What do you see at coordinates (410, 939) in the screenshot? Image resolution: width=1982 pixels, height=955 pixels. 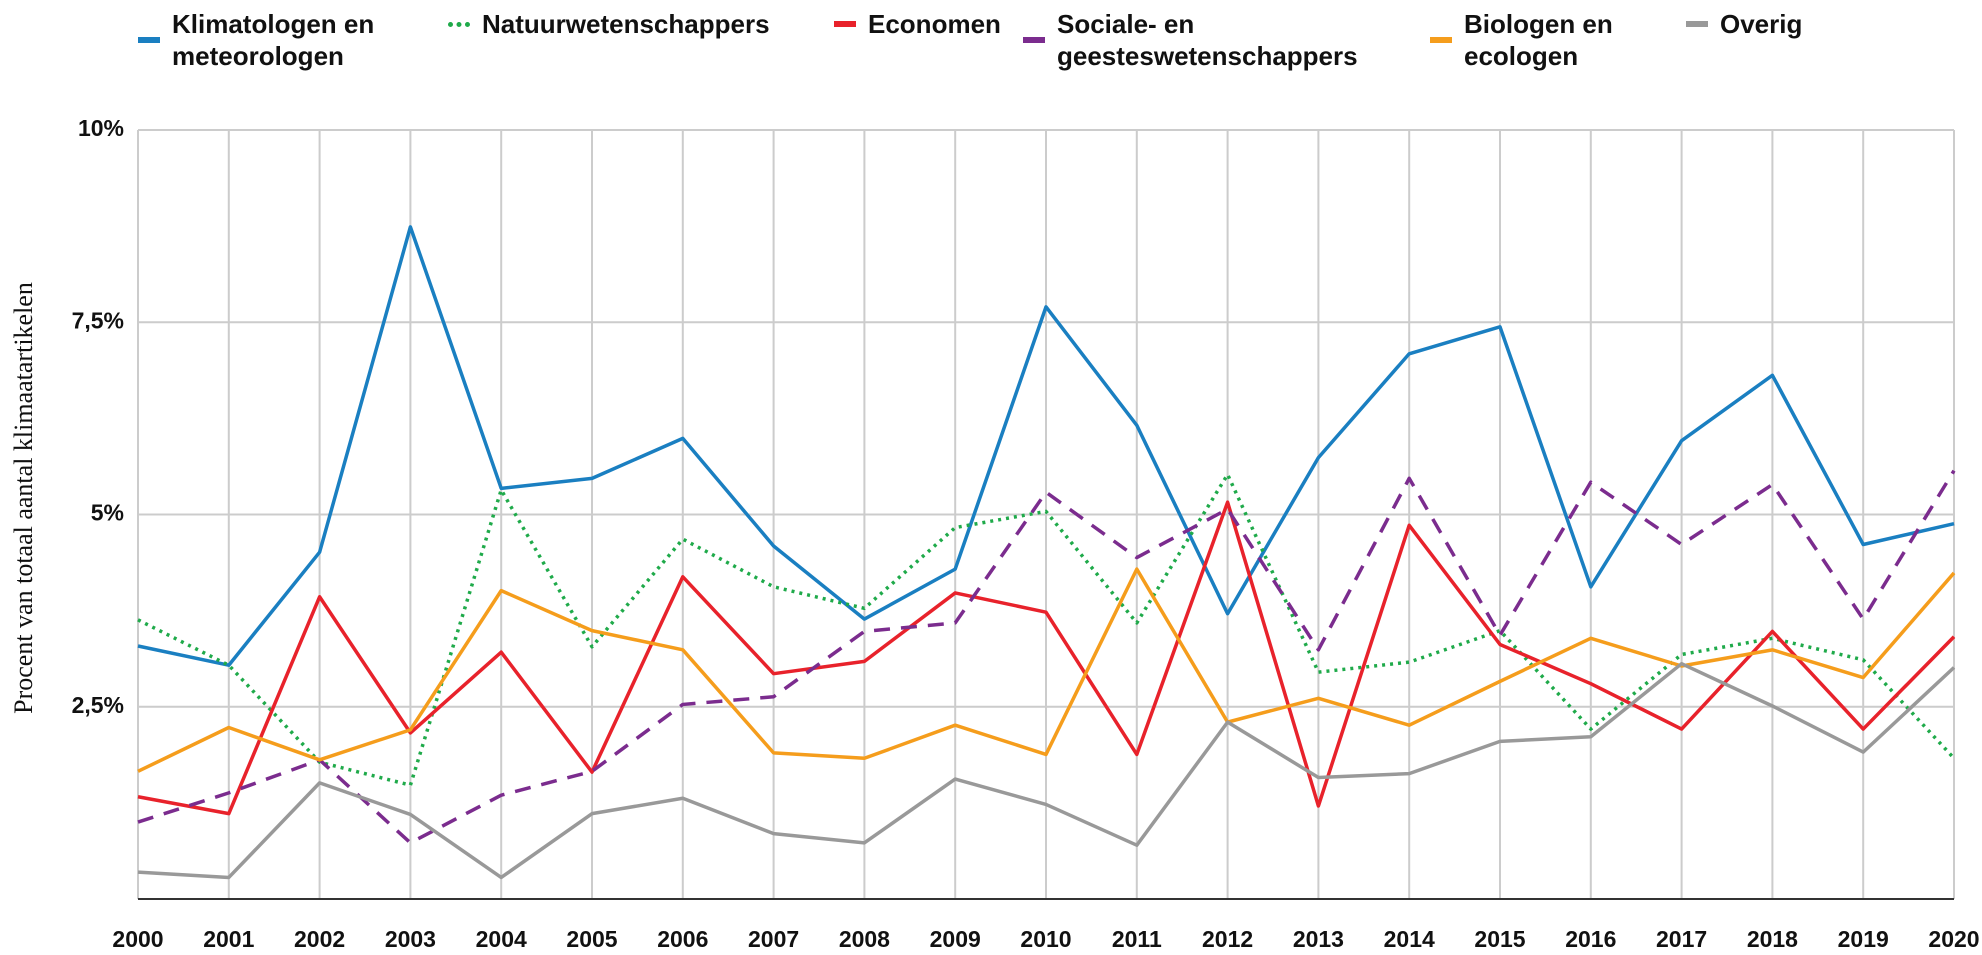 I see `x-tick-label: 2003` at bounding box center [410, 939].